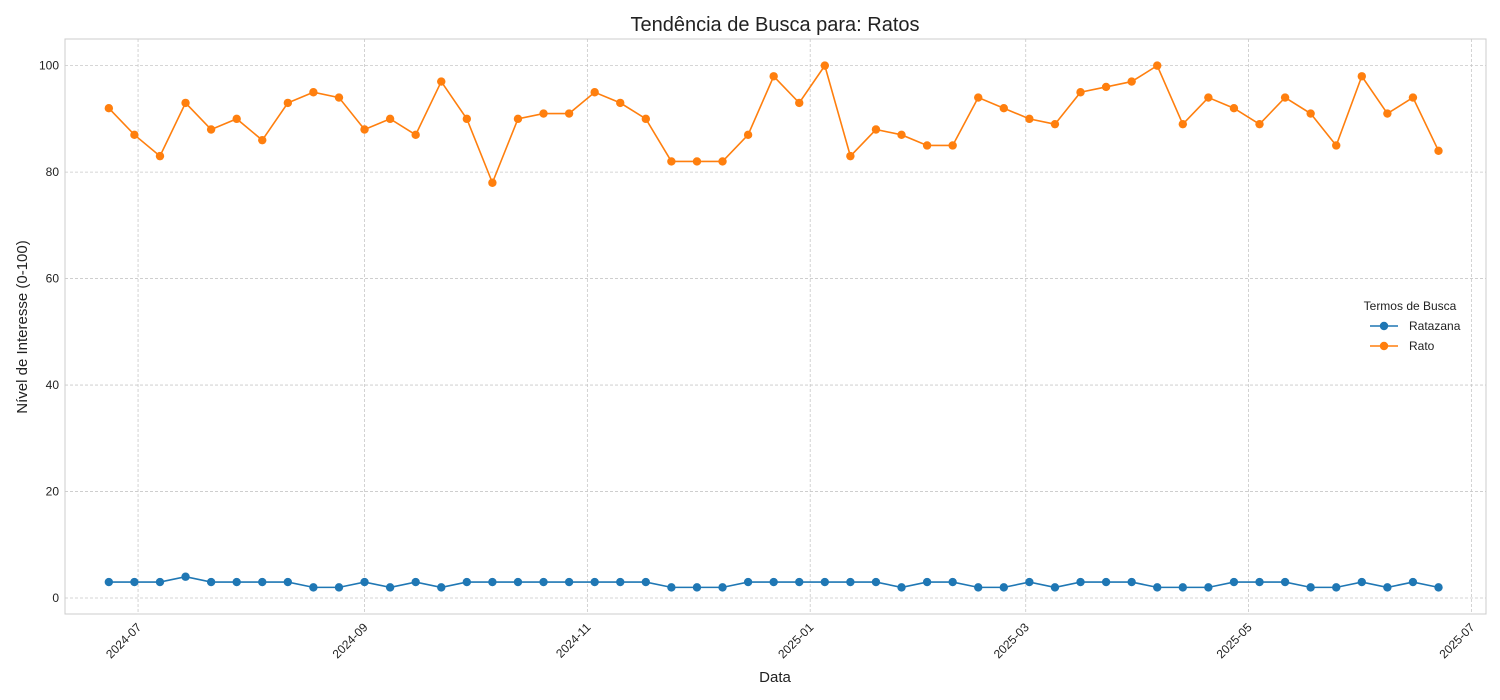 This screenshot has width=1500, height=700. I want to click on legend: Termos de Busca Ratazana Rato, so click(1412, 326).